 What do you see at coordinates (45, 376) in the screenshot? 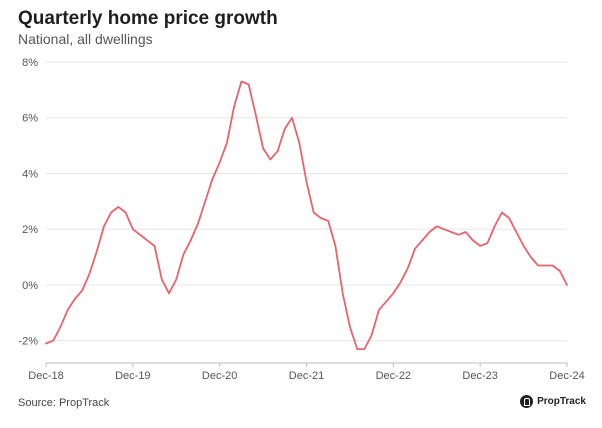
I see `x-tick-label: Dec-18` at bounding box center [45, 376].